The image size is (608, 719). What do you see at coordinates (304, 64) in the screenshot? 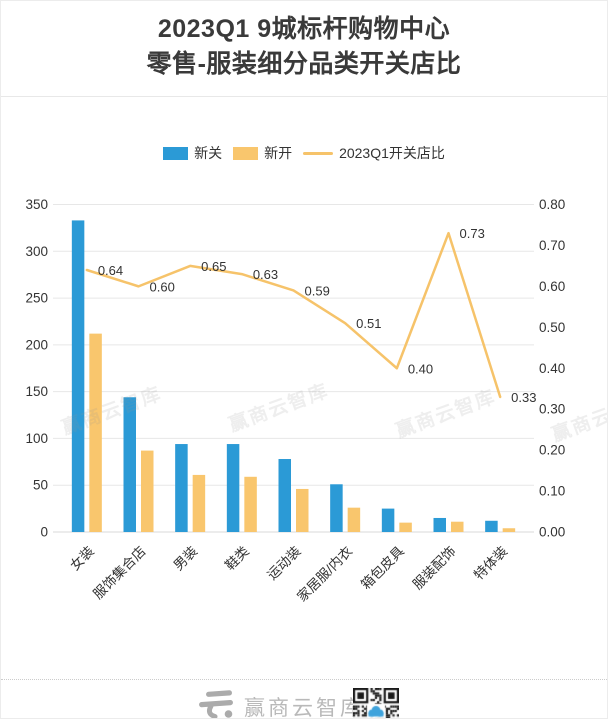
I see `chart-title-line2: 零售-服装细分品类开关店比` at bounding box center [304, 64].